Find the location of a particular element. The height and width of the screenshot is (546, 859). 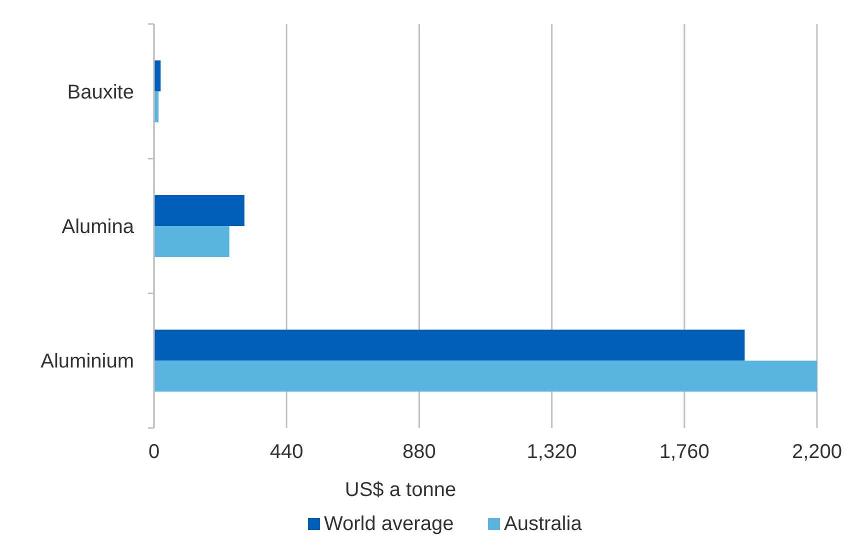

x-tick-label: 1,760 is located at coordinates (684, 452).